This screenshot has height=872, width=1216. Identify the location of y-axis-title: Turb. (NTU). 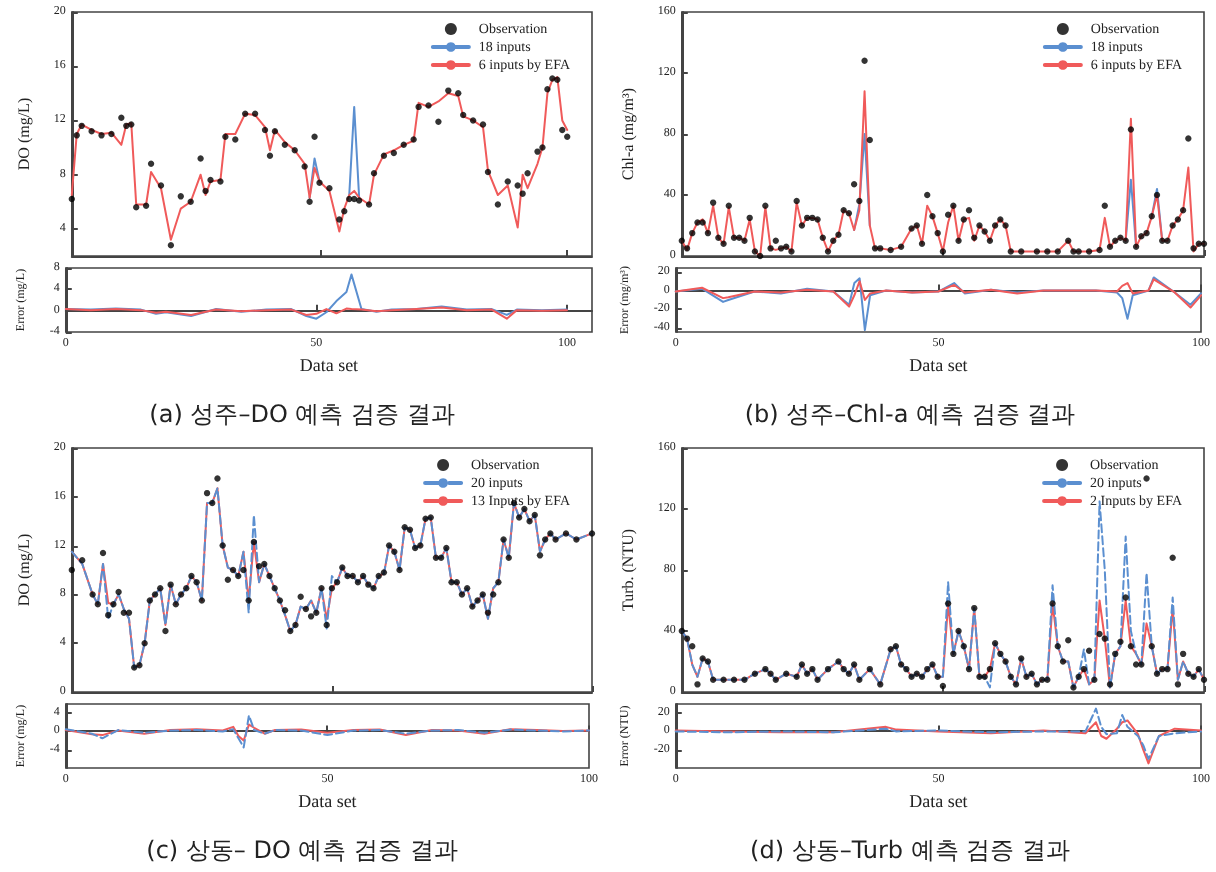
(628, 570).